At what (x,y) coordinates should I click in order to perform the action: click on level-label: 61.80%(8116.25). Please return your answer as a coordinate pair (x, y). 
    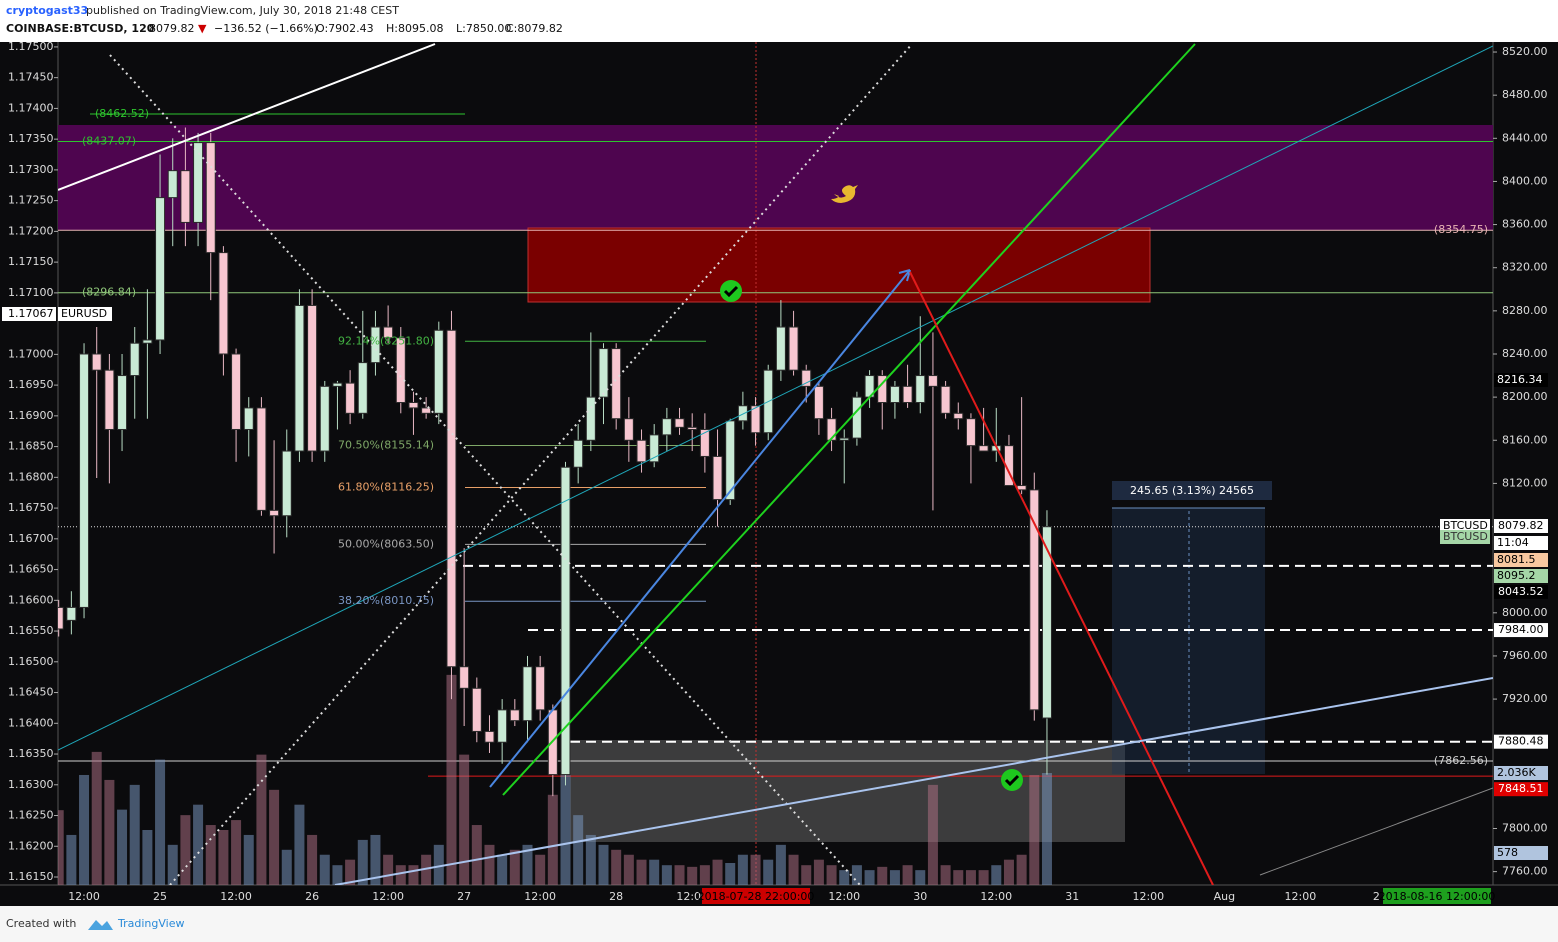
    Looking at the image, I should click on (386, 486).